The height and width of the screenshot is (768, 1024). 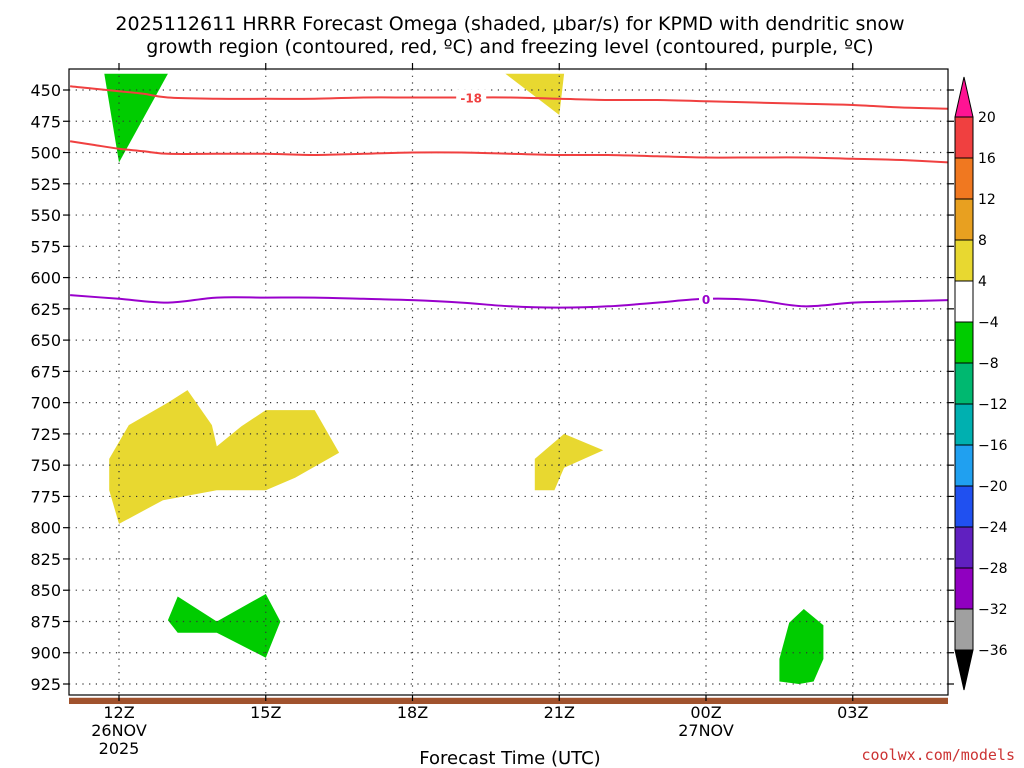 I want to click on y-tick-label: 850, so click(x=45, y=590).